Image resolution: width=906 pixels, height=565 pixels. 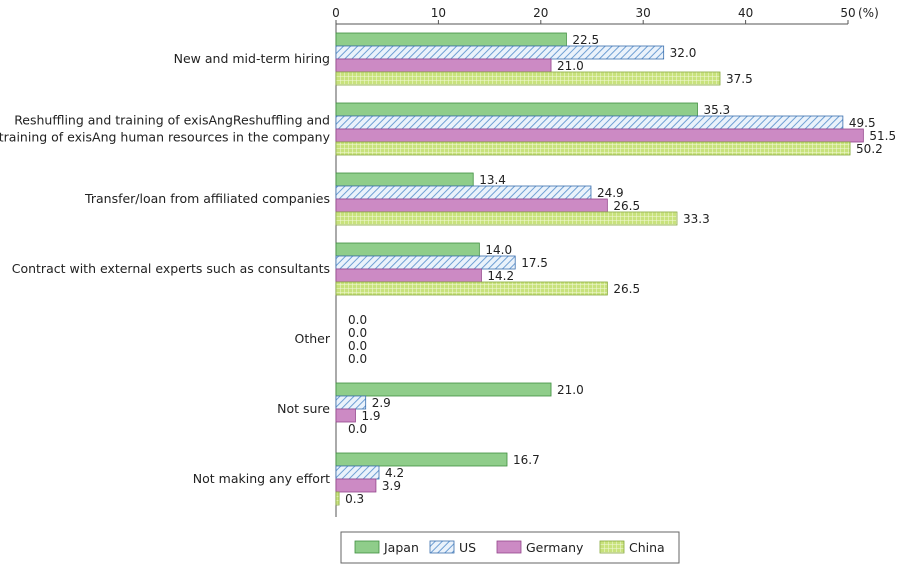 What do you see at coordinates (534, 263) in the screenshot?
I see `value-label-us: 17.5` at bounding box center [534, 263].